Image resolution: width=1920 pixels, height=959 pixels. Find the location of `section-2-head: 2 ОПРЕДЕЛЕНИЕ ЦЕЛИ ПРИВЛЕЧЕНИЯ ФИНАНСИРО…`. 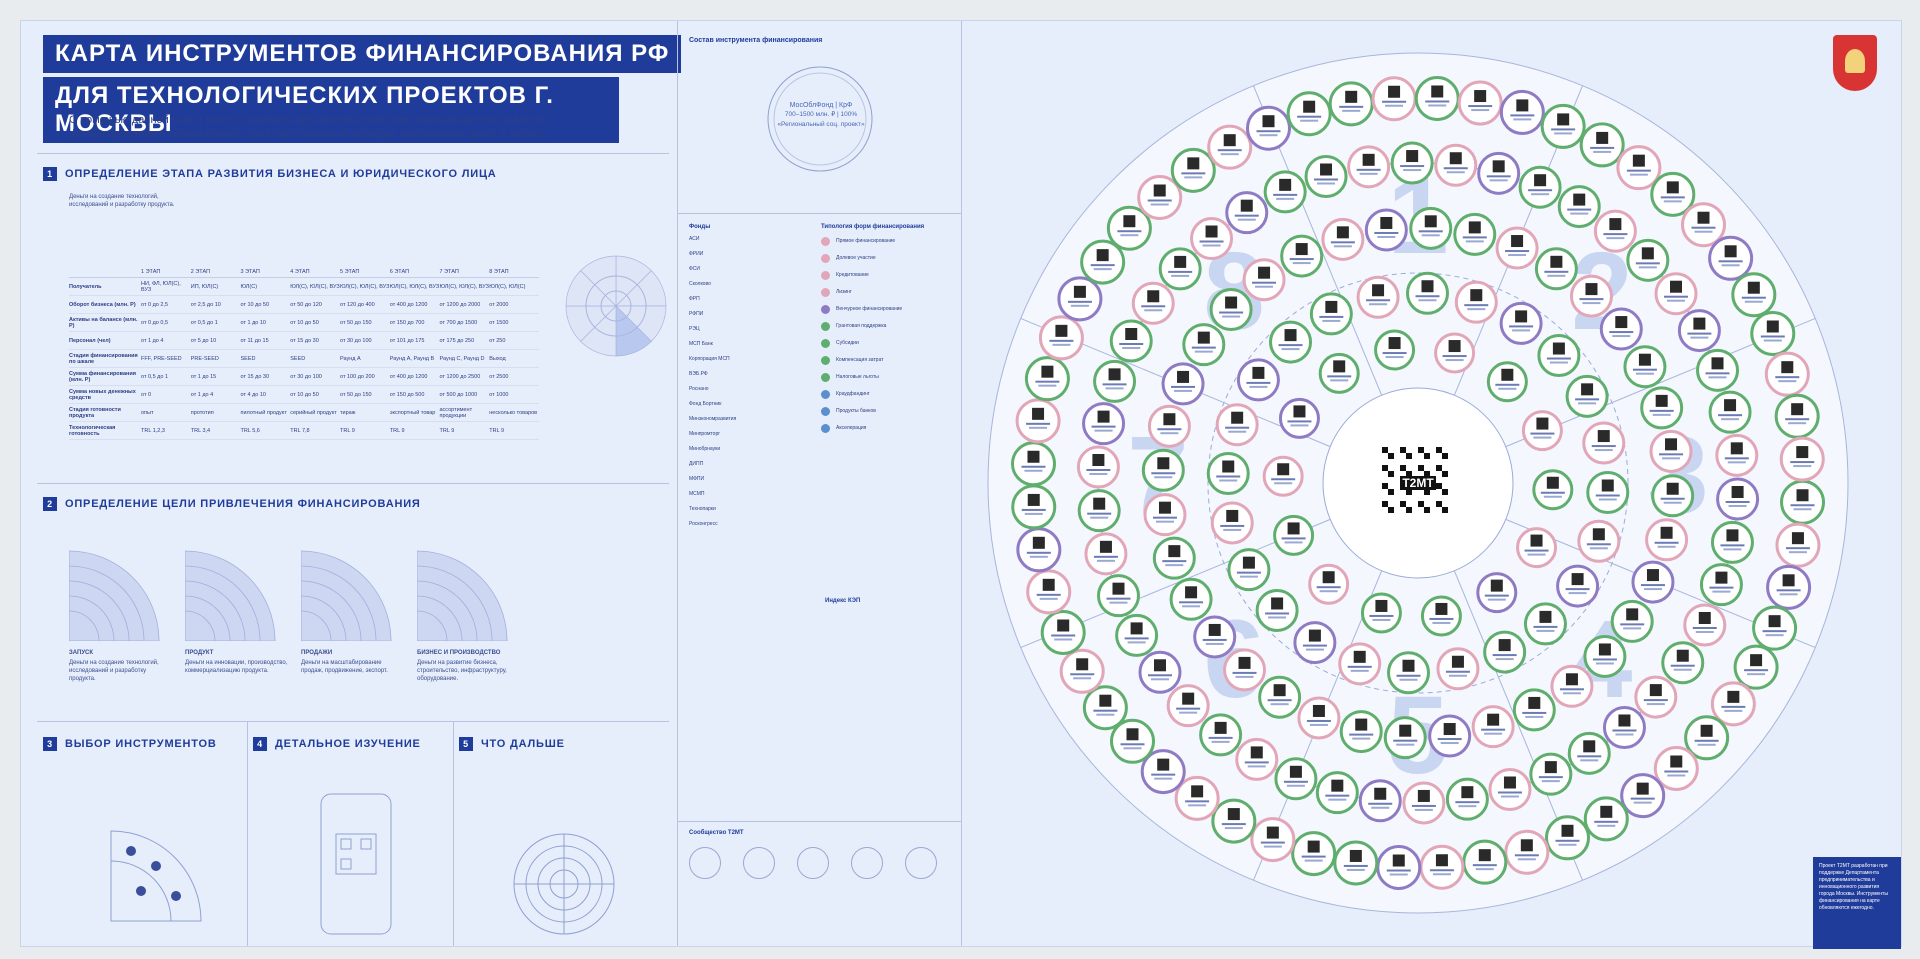

section-2-head: 2 ОПРЕДЕЛЕНИЕ ЦЕЛИ ПРИВЛЕЧЕНИЯ ФИНАНСИРО… is located at coordinates (232, 504).